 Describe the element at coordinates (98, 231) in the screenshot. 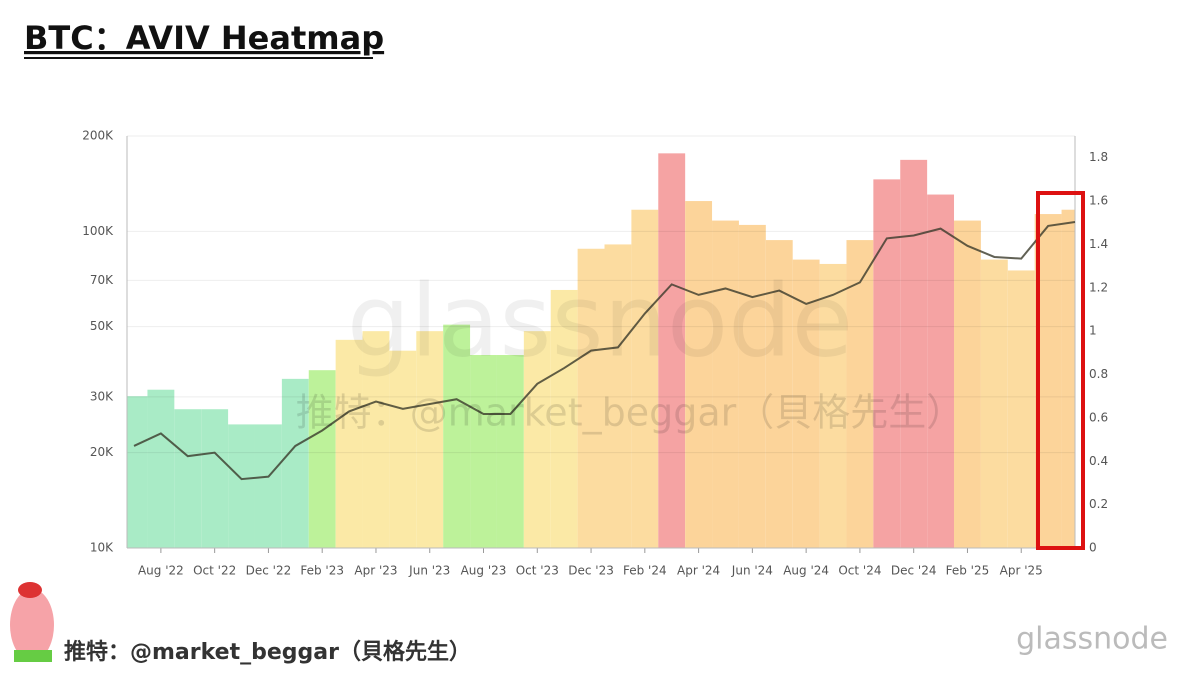

I see `y-tick-label: 100K` at that location.